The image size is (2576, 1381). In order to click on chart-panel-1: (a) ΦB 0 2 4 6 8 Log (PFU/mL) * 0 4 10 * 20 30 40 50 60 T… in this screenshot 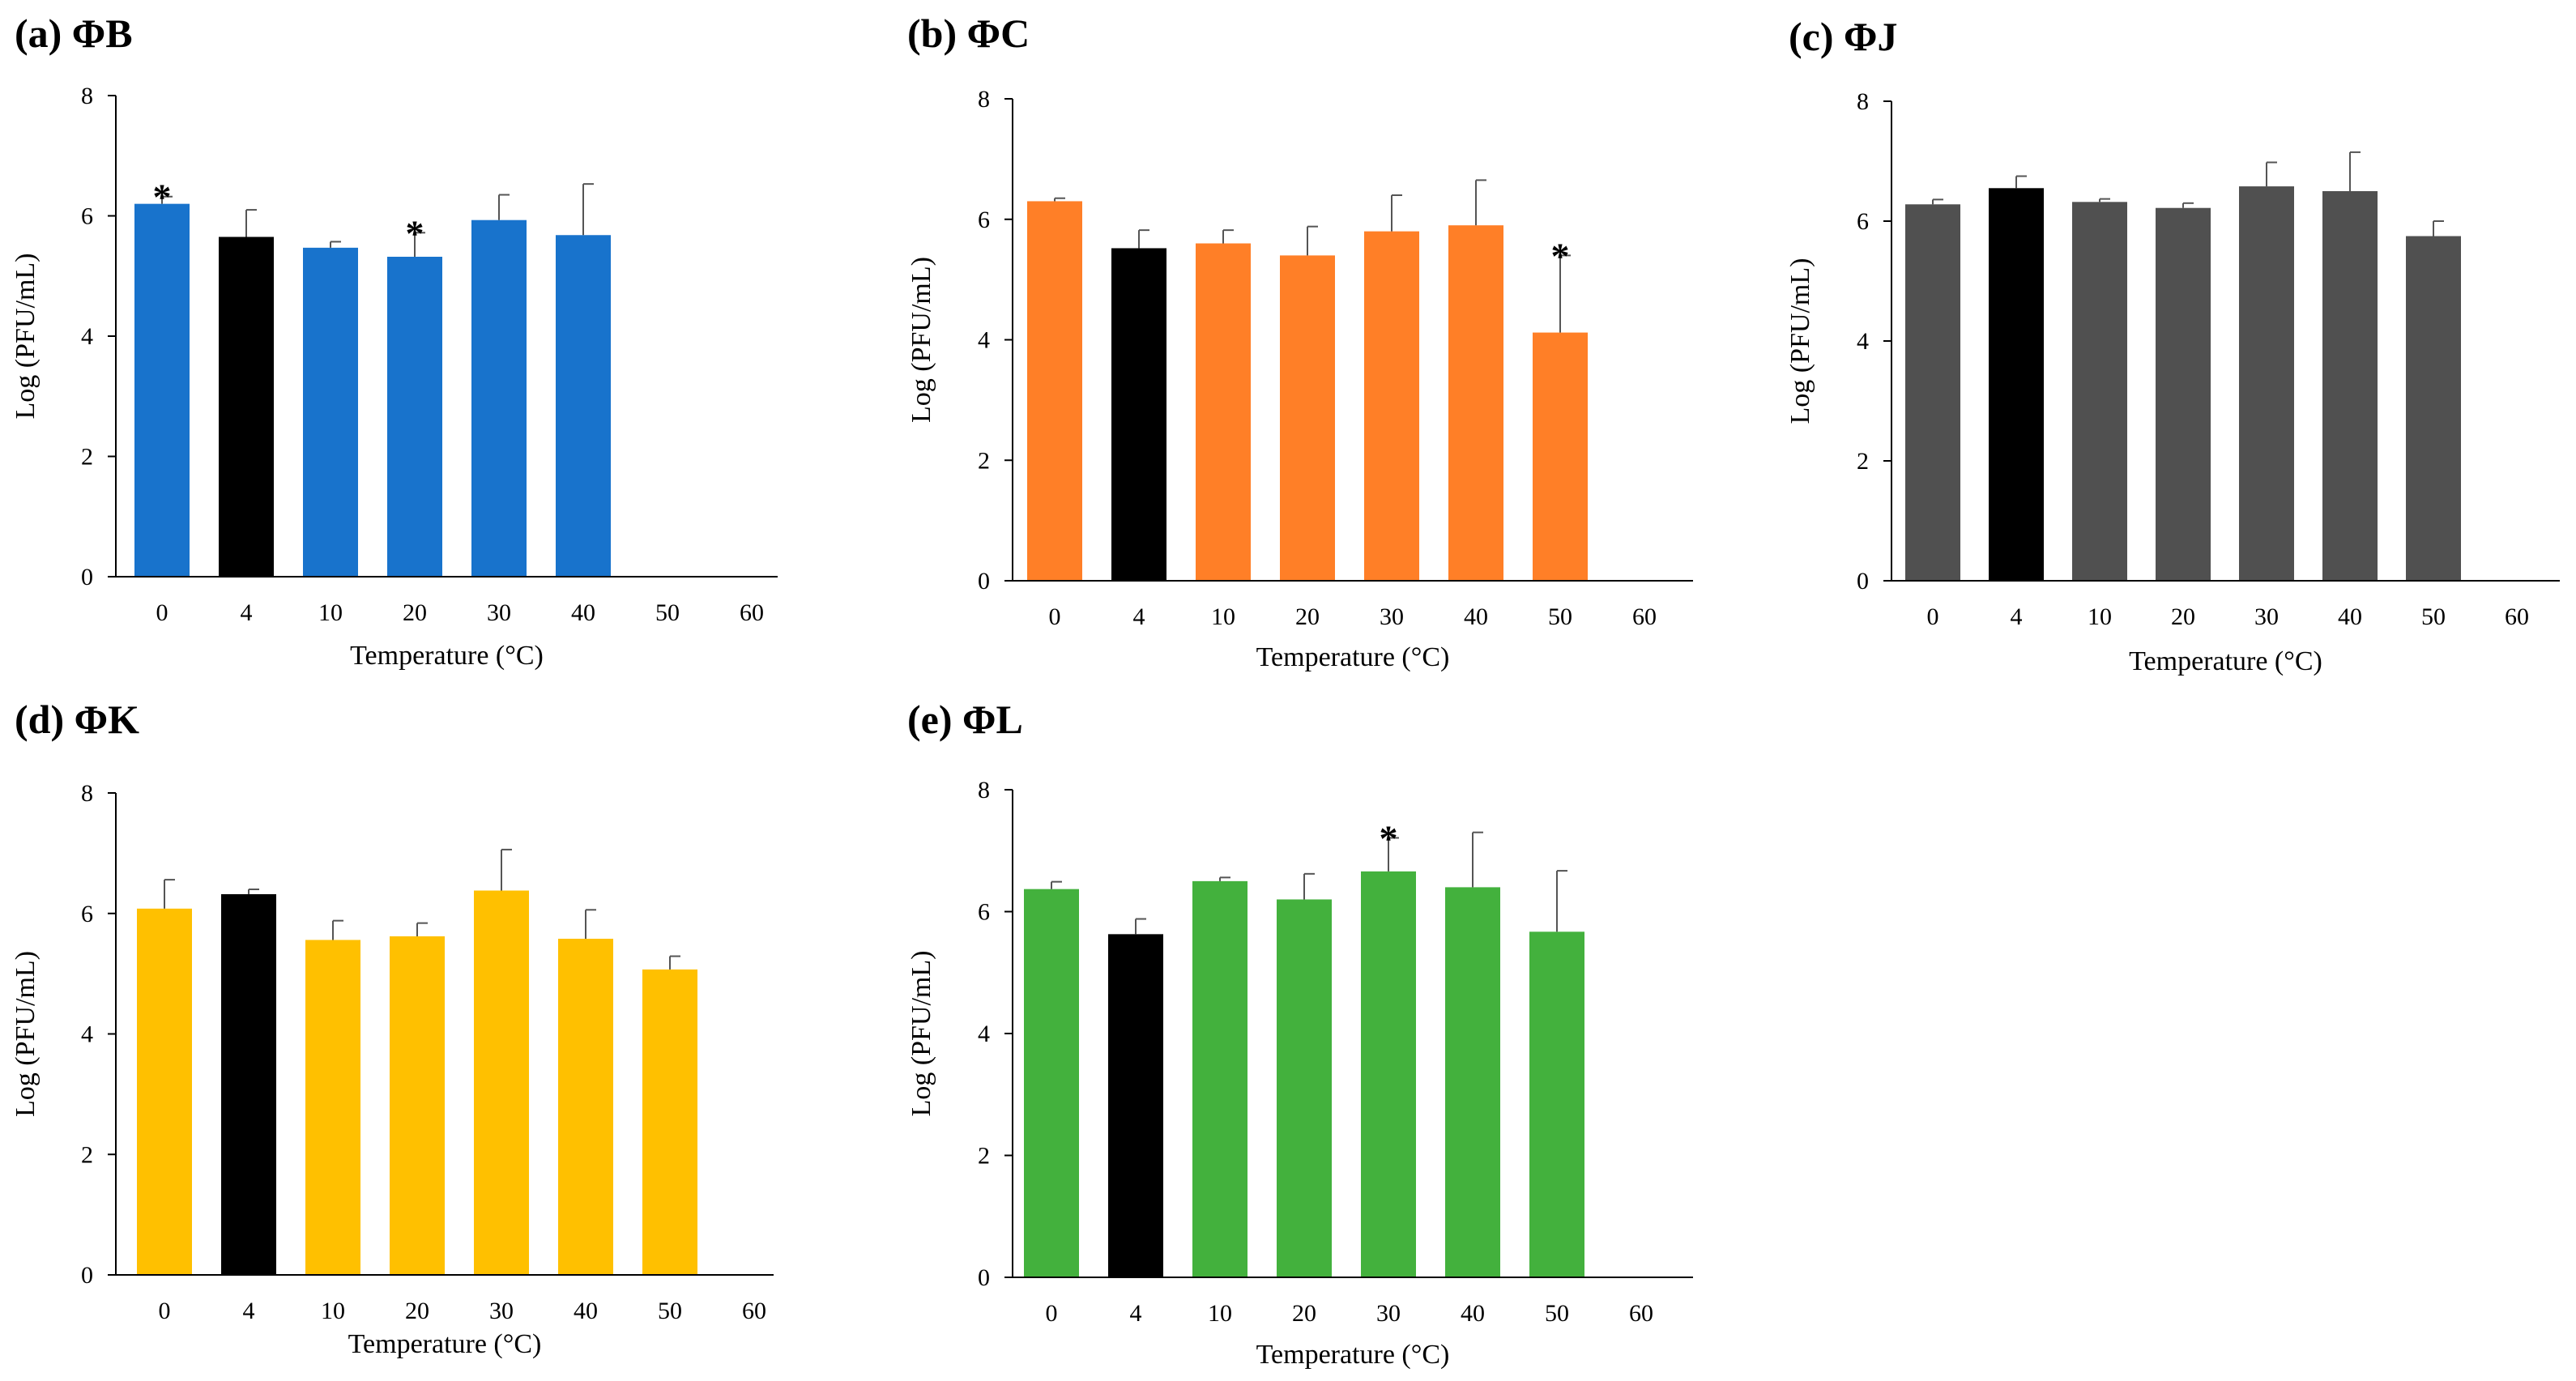, I will do `click(395, 341)`.